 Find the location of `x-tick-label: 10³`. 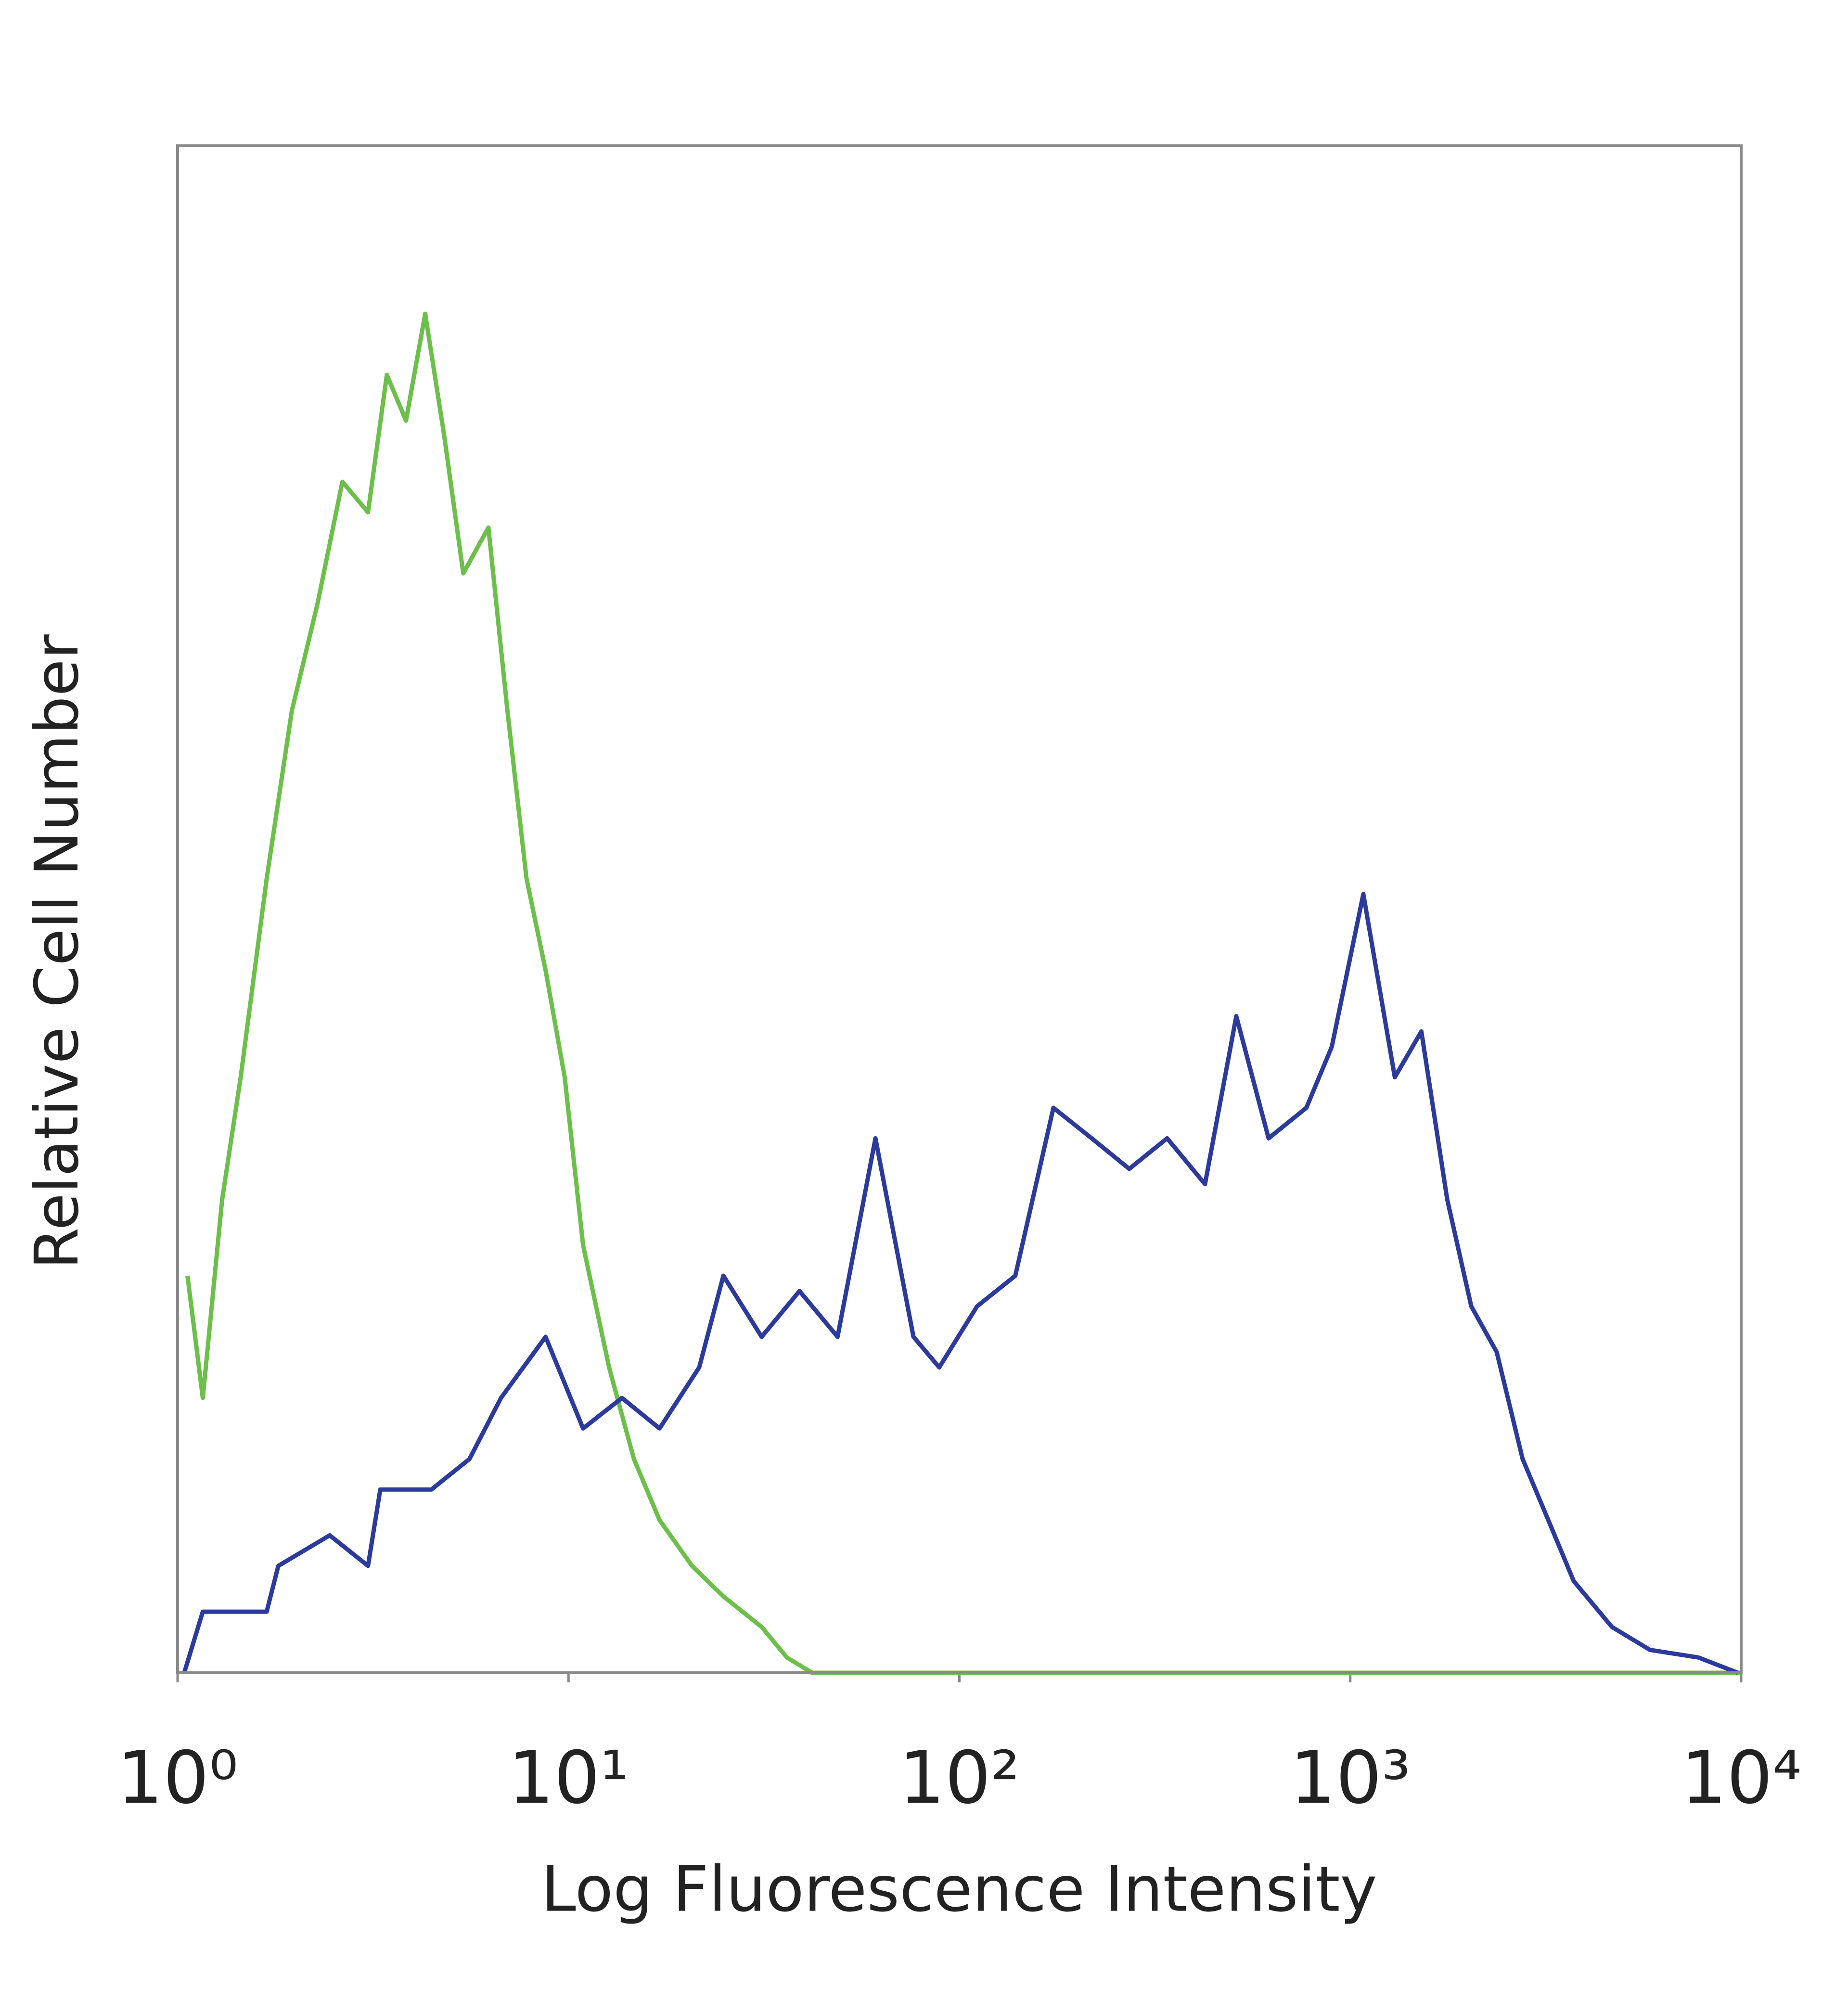

x-tick-label: 10³ is located at coordinates (1350, 1778).